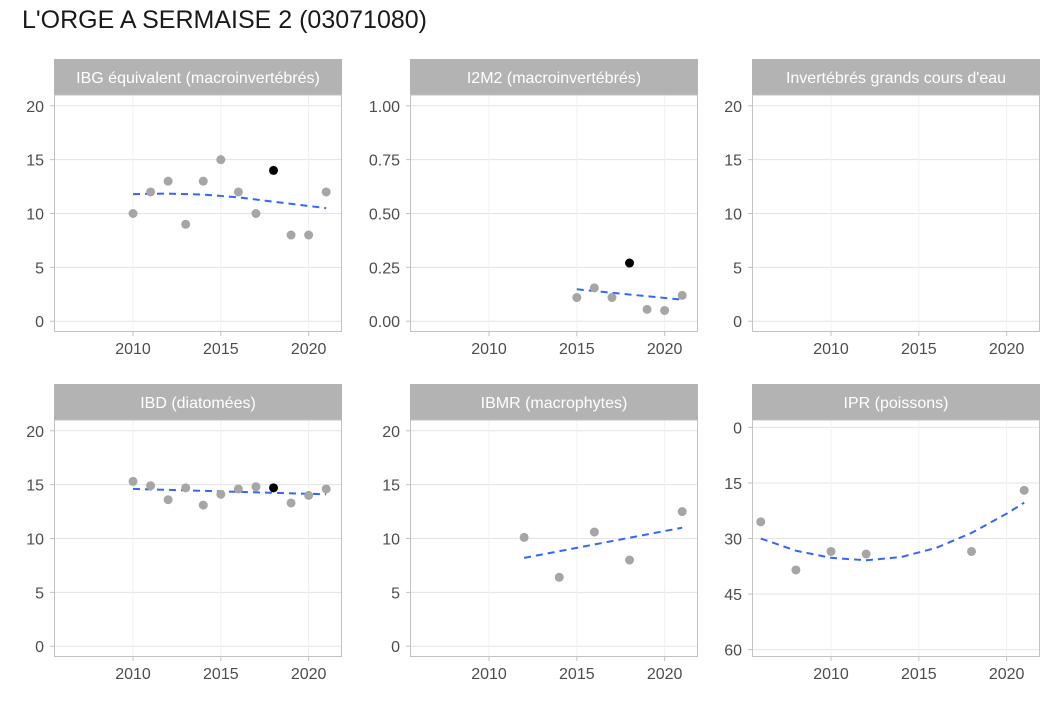  I want to click on y-tick-label: 1.00, so click(384, 107).